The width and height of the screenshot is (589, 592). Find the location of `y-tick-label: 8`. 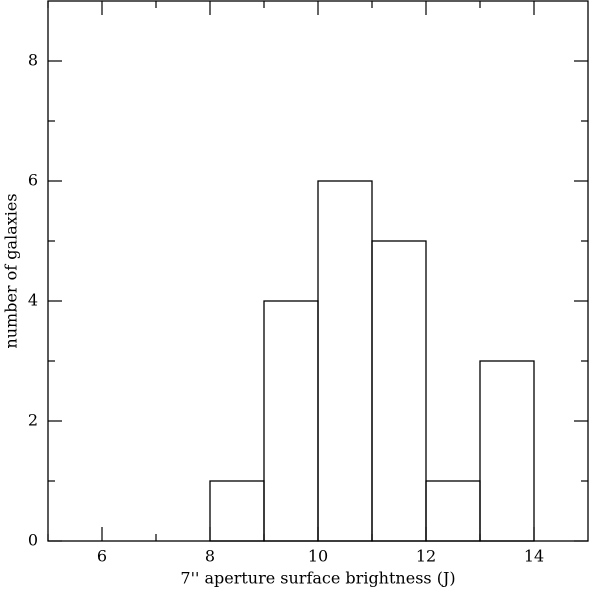

y-tick-label: 8 is located at coordinates (33, 60).